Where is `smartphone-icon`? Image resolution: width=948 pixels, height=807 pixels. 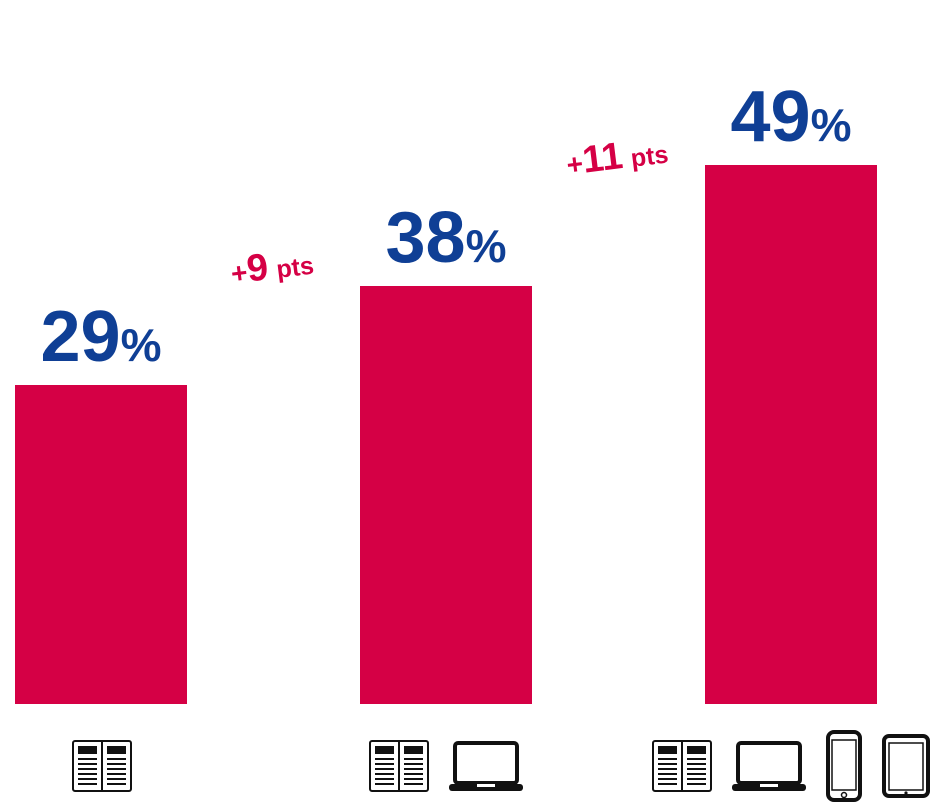
smartphone-icon is located at coordinates (844, 766).